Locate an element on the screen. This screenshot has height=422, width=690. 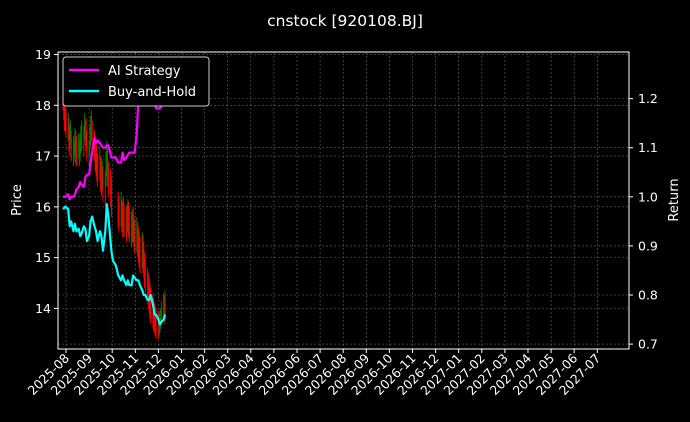
y-axis-left-title: Price is located at coordinates (17, 200).